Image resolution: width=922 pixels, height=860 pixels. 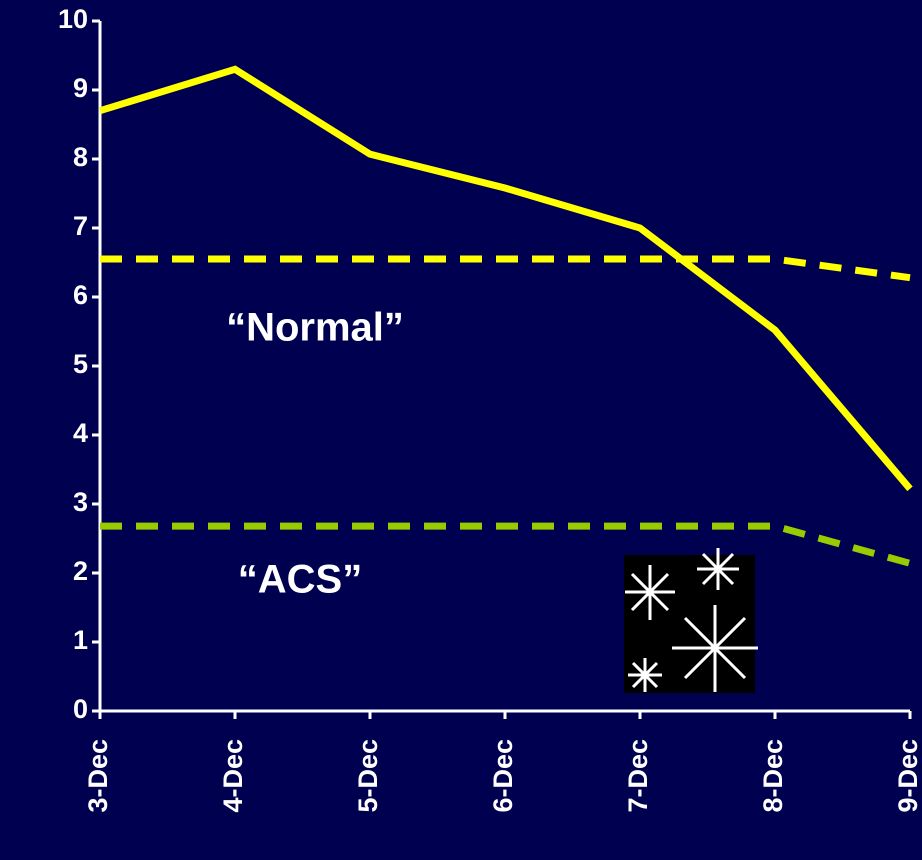 I want to click on y-tick-label: 2, so click(x=80, y=571).